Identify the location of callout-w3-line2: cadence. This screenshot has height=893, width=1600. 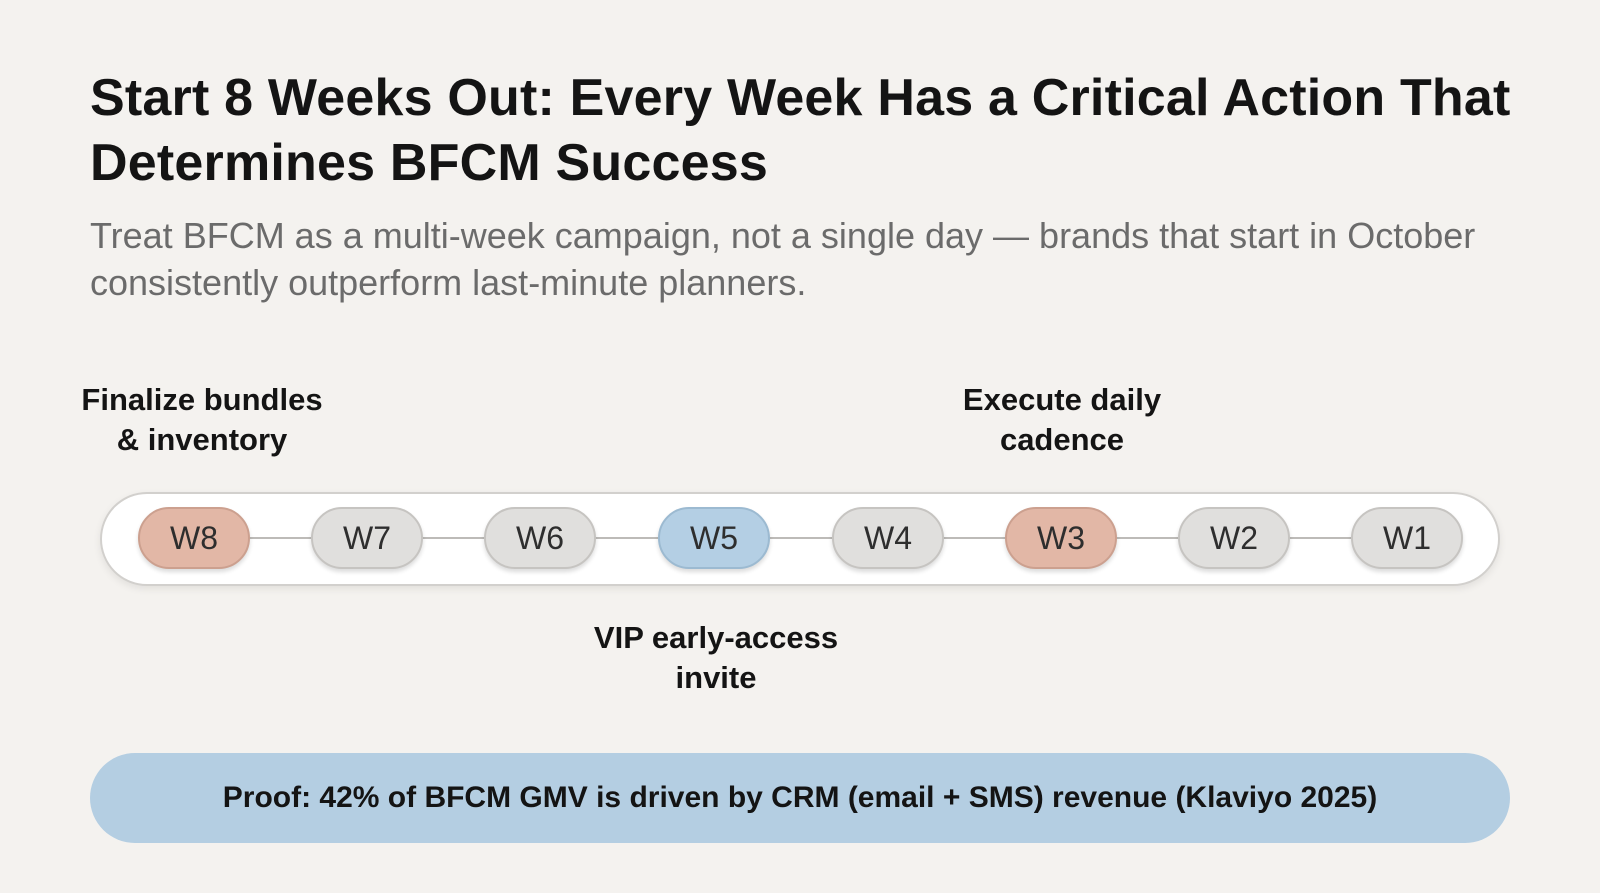
(1062, 439).